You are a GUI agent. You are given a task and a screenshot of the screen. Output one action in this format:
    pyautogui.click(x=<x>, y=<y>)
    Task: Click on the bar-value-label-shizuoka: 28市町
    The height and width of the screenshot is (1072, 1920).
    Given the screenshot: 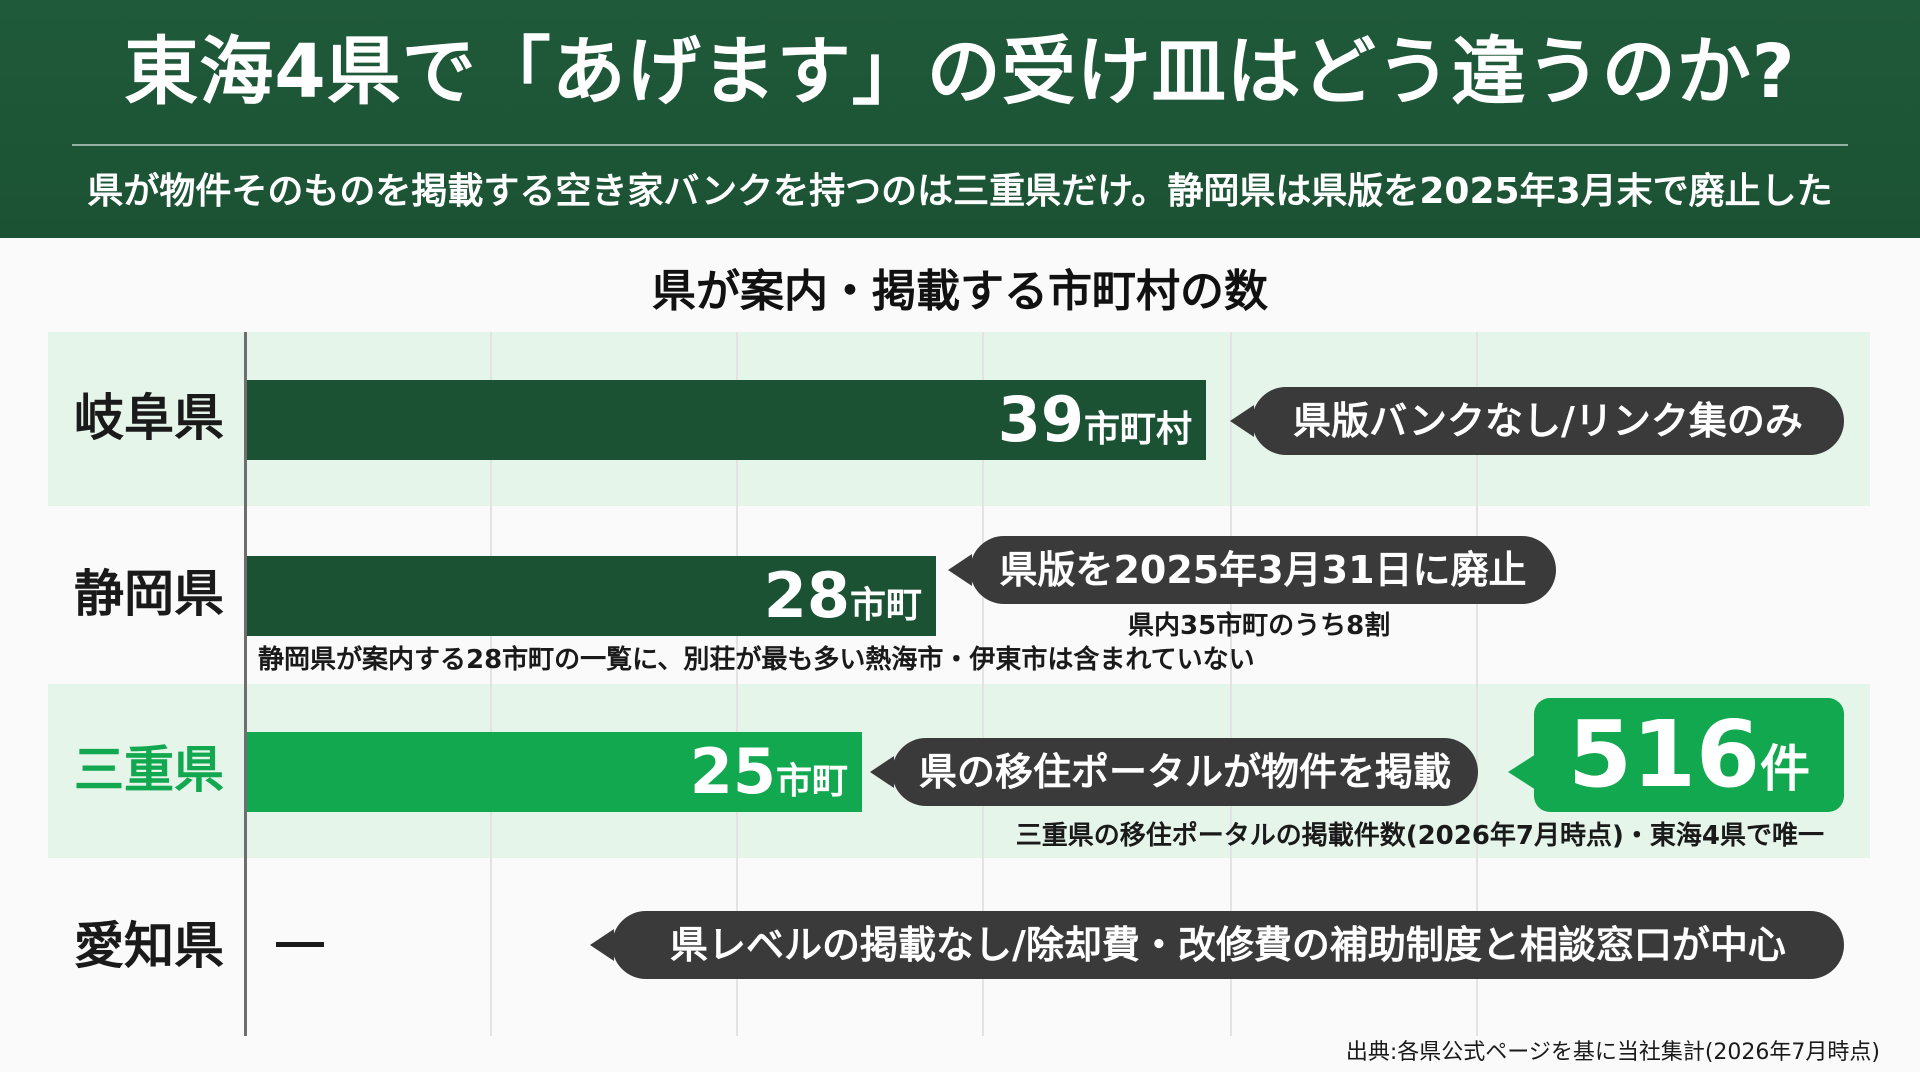 What is the action you would take?
    pyautogui.click(x=584, y=596)
    